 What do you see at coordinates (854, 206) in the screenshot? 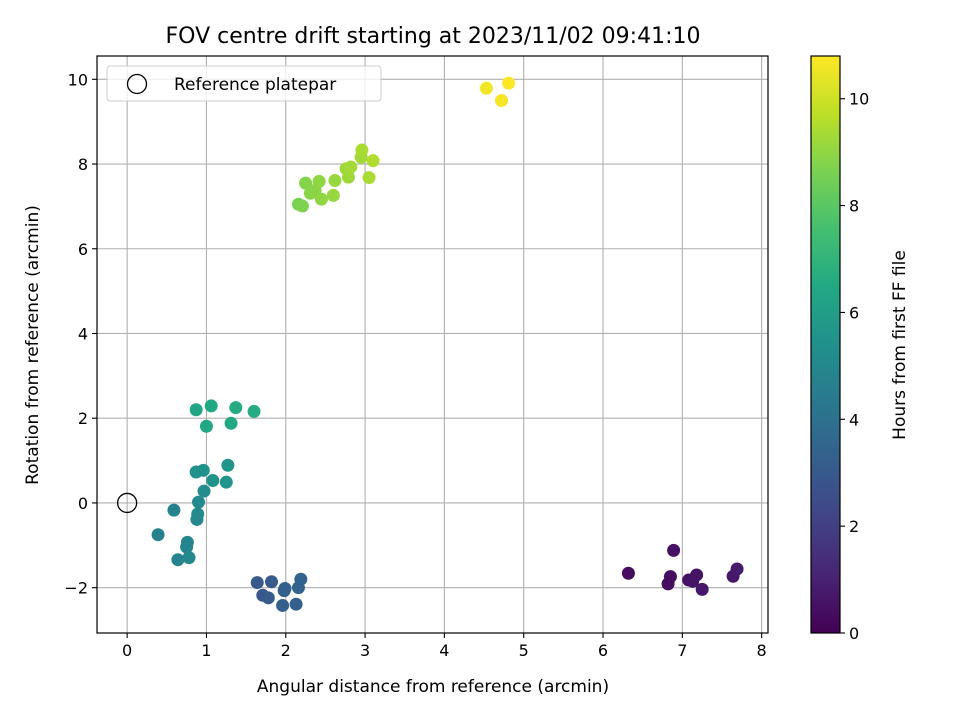
I see `colorbar-tick-label: 8` at bounding box center [854, 206].